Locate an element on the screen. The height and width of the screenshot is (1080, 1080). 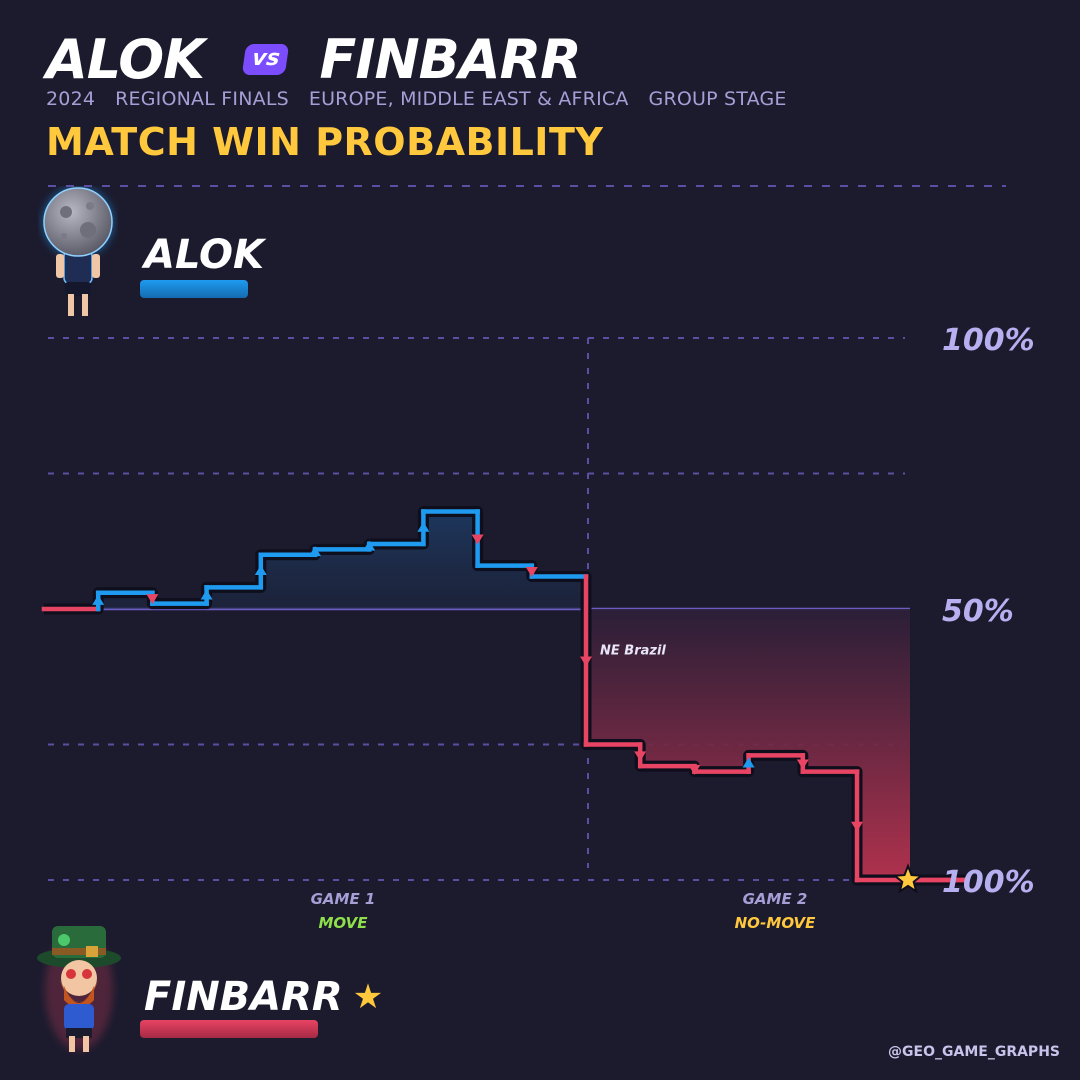
credit-handle: @GEO_GAME_GRAPHS is located at coordinates (974, 1052).